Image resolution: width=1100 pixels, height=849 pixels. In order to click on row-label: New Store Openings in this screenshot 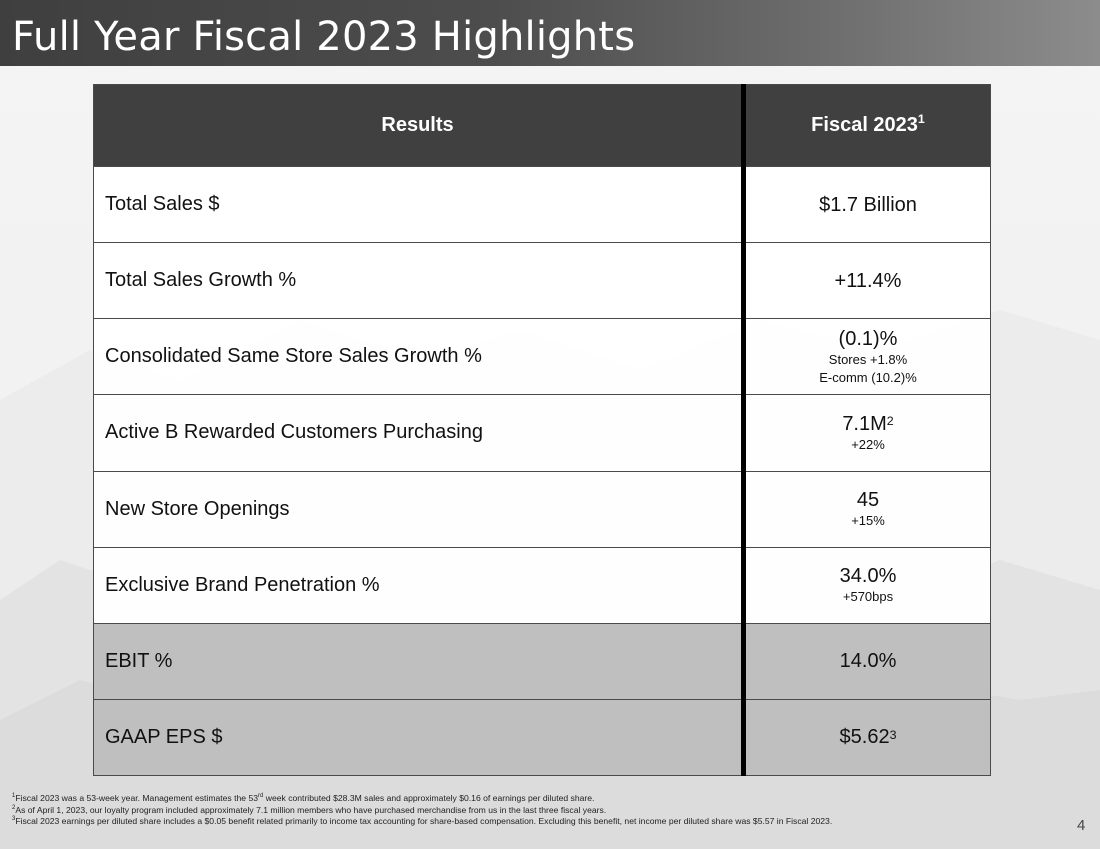, I will do `click(419, 509)`.